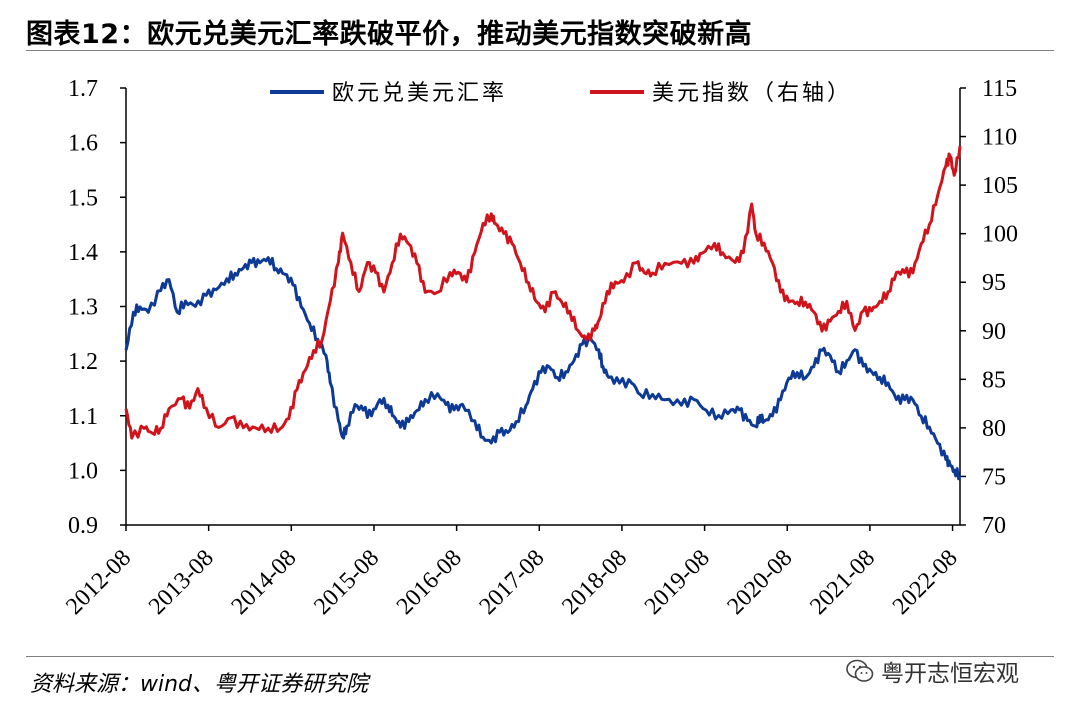 Image resolution: width=1080 pixels, height=715 pixels. I want to click on wechat-icon, so click(860, 670).